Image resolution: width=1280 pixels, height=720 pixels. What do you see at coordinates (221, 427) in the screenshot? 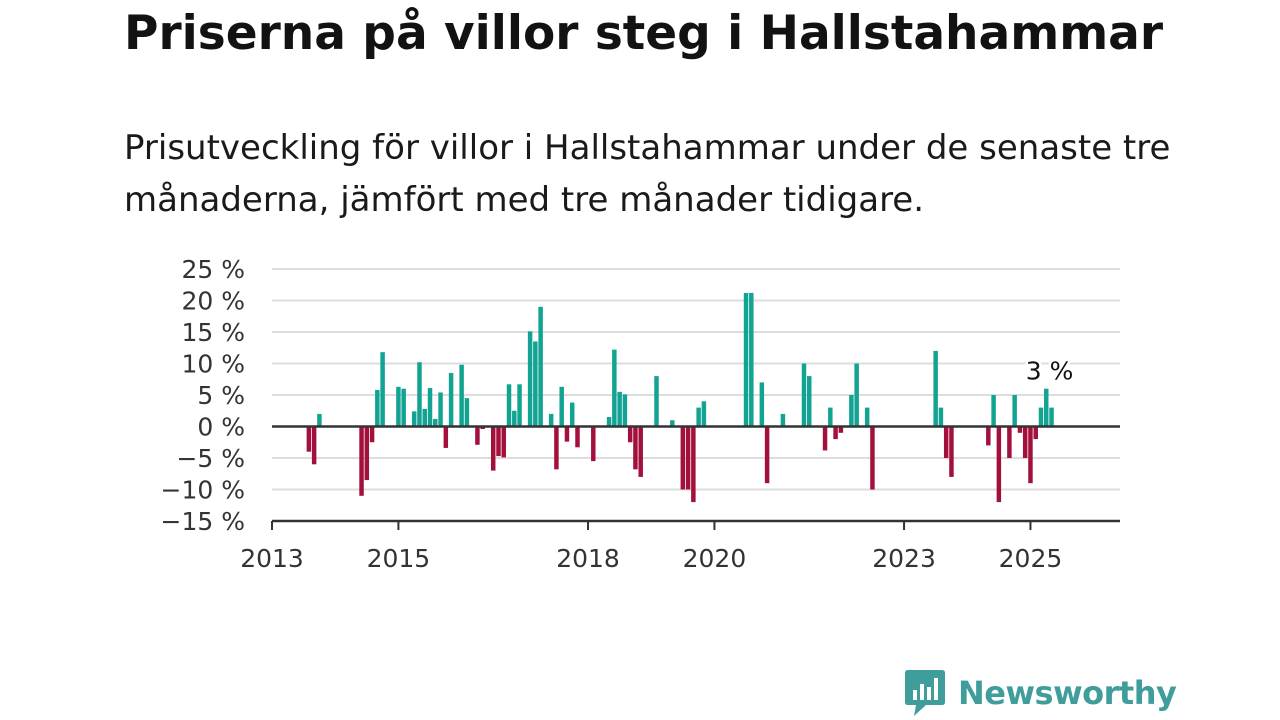
I see `y-tick-label: 0 %` at bounding box center [221, 427].